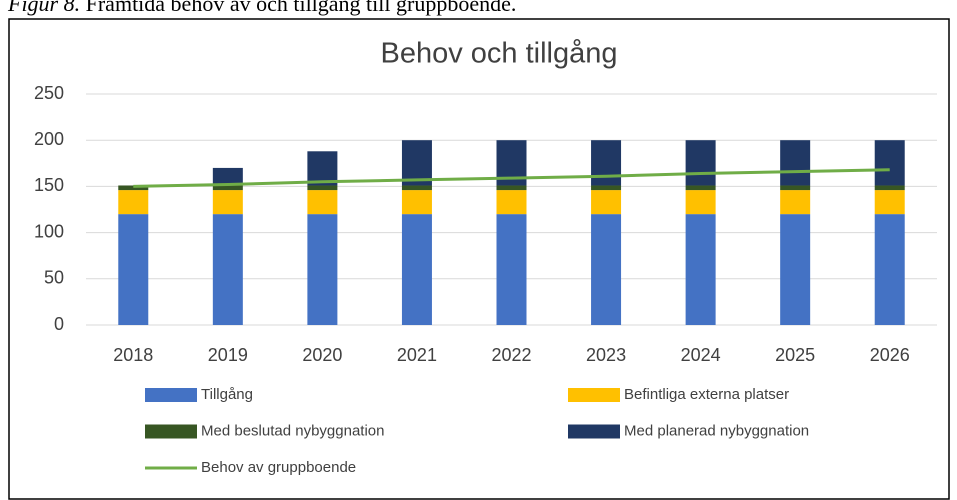 The image size is (957, 500). What do you see at coordinates (49, 185) in the screenshot?
I see `y-tick-label: 150` at bounding box center [49, 185].